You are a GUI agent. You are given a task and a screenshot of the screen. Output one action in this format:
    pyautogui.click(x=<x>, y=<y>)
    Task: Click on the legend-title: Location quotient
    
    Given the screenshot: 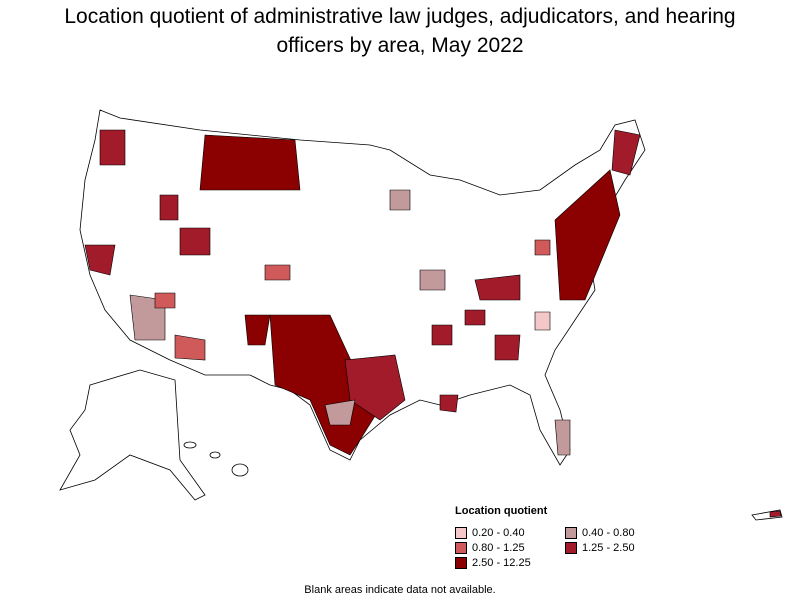 What is the action you would take?
    pyautogui.click(x=501, y=511)
    